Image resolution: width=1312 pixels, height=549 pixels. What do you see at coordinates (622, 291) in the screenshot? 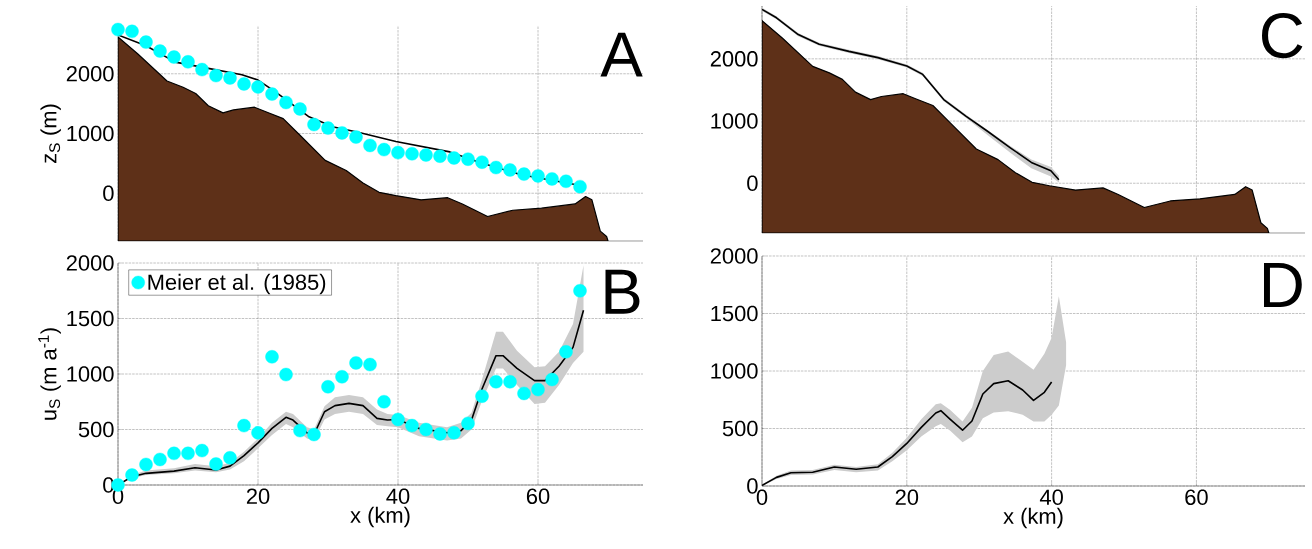
I see `chart-title: B` at bounding box center [622, 291].